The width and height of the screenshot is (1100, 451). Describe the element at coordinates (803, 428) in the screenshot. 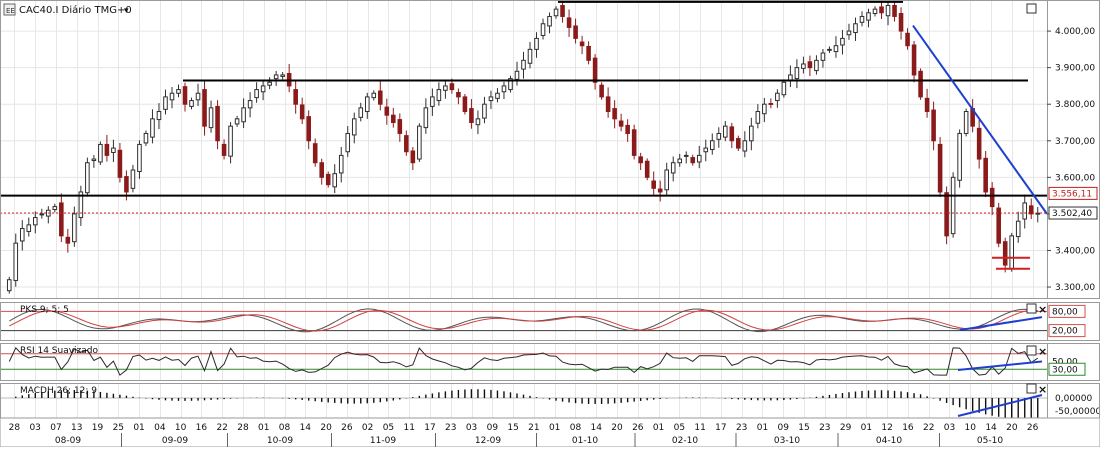

I see `x-day-label: 15` at that location.